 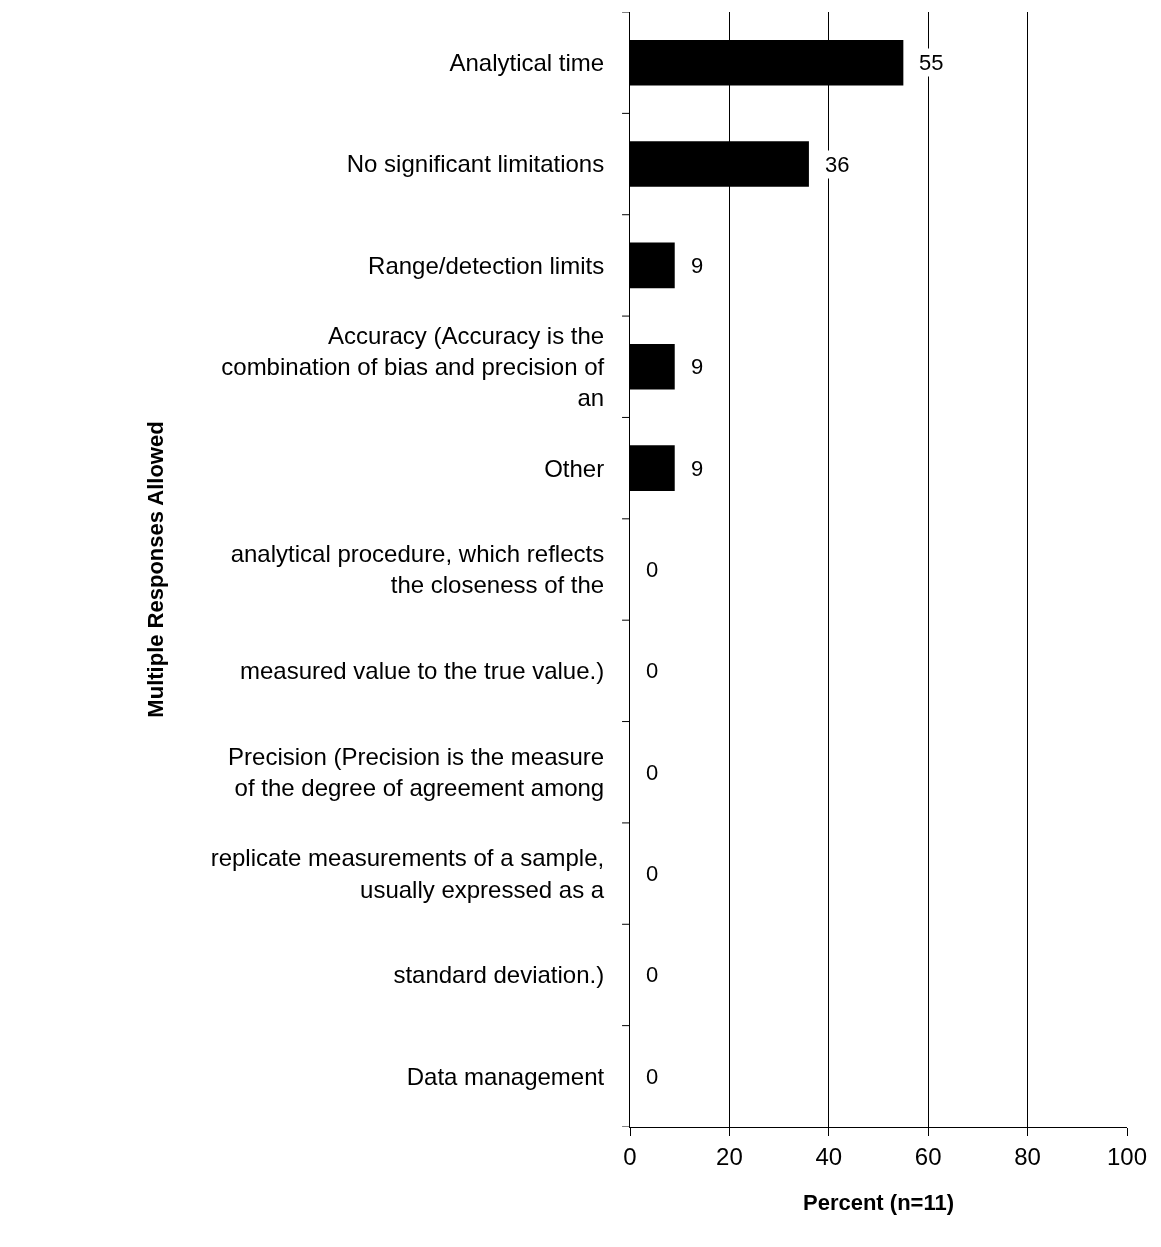 What do you see at coordinates (499, 975) in the screenshot?
I see `y-tick-label: standard deviation.)` at bounding box center [499, 975].